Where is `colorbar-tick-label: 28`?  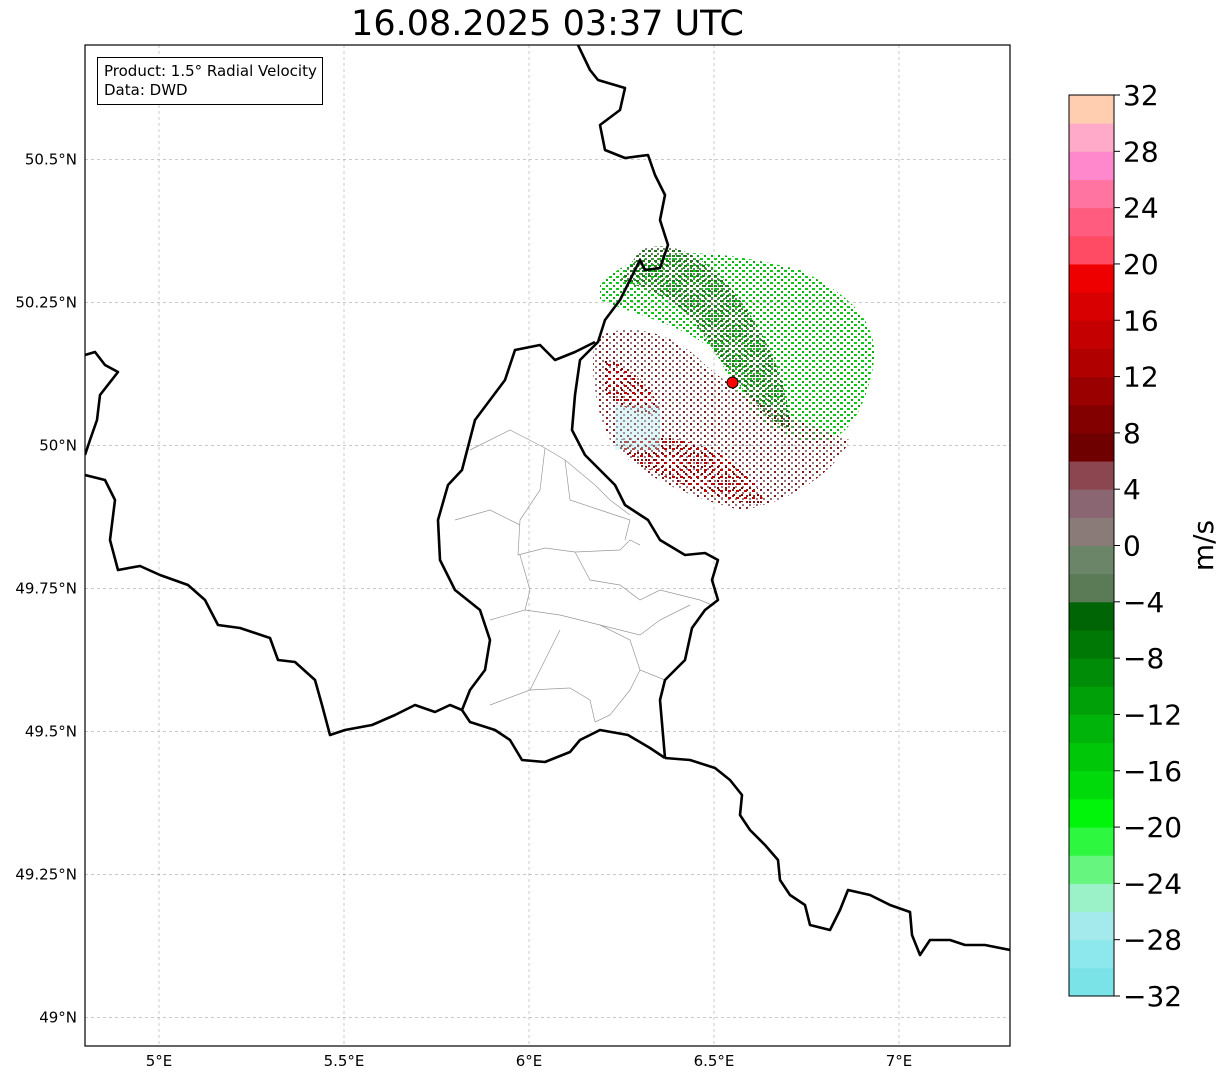
colorbar-tick-label: 28 is located at coordinates (1141, 151).